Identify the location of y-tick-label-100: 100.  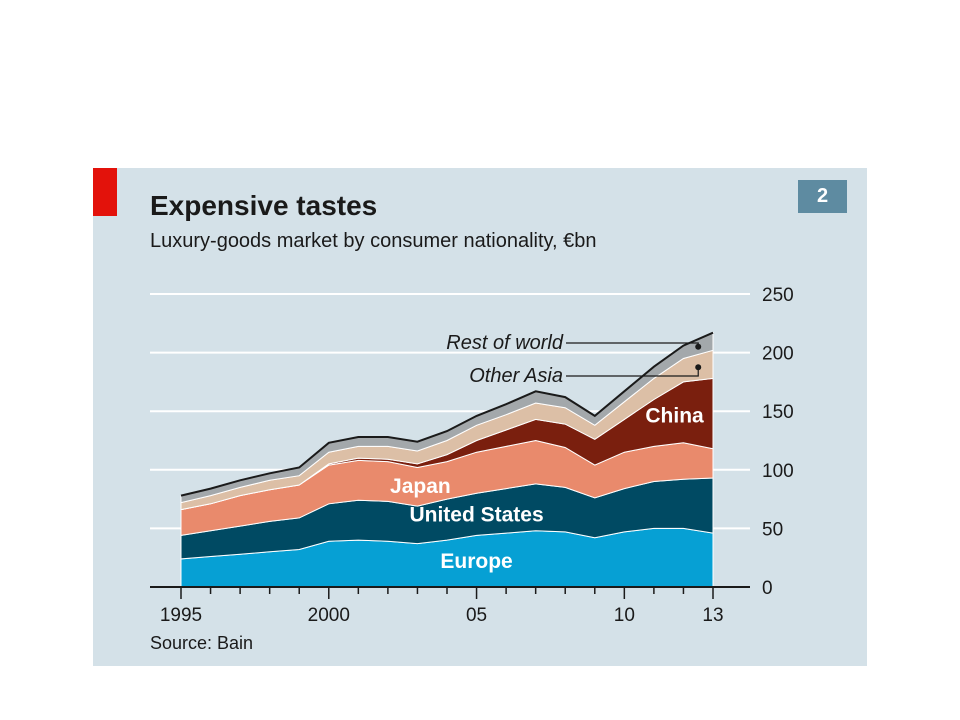
(778, 471).